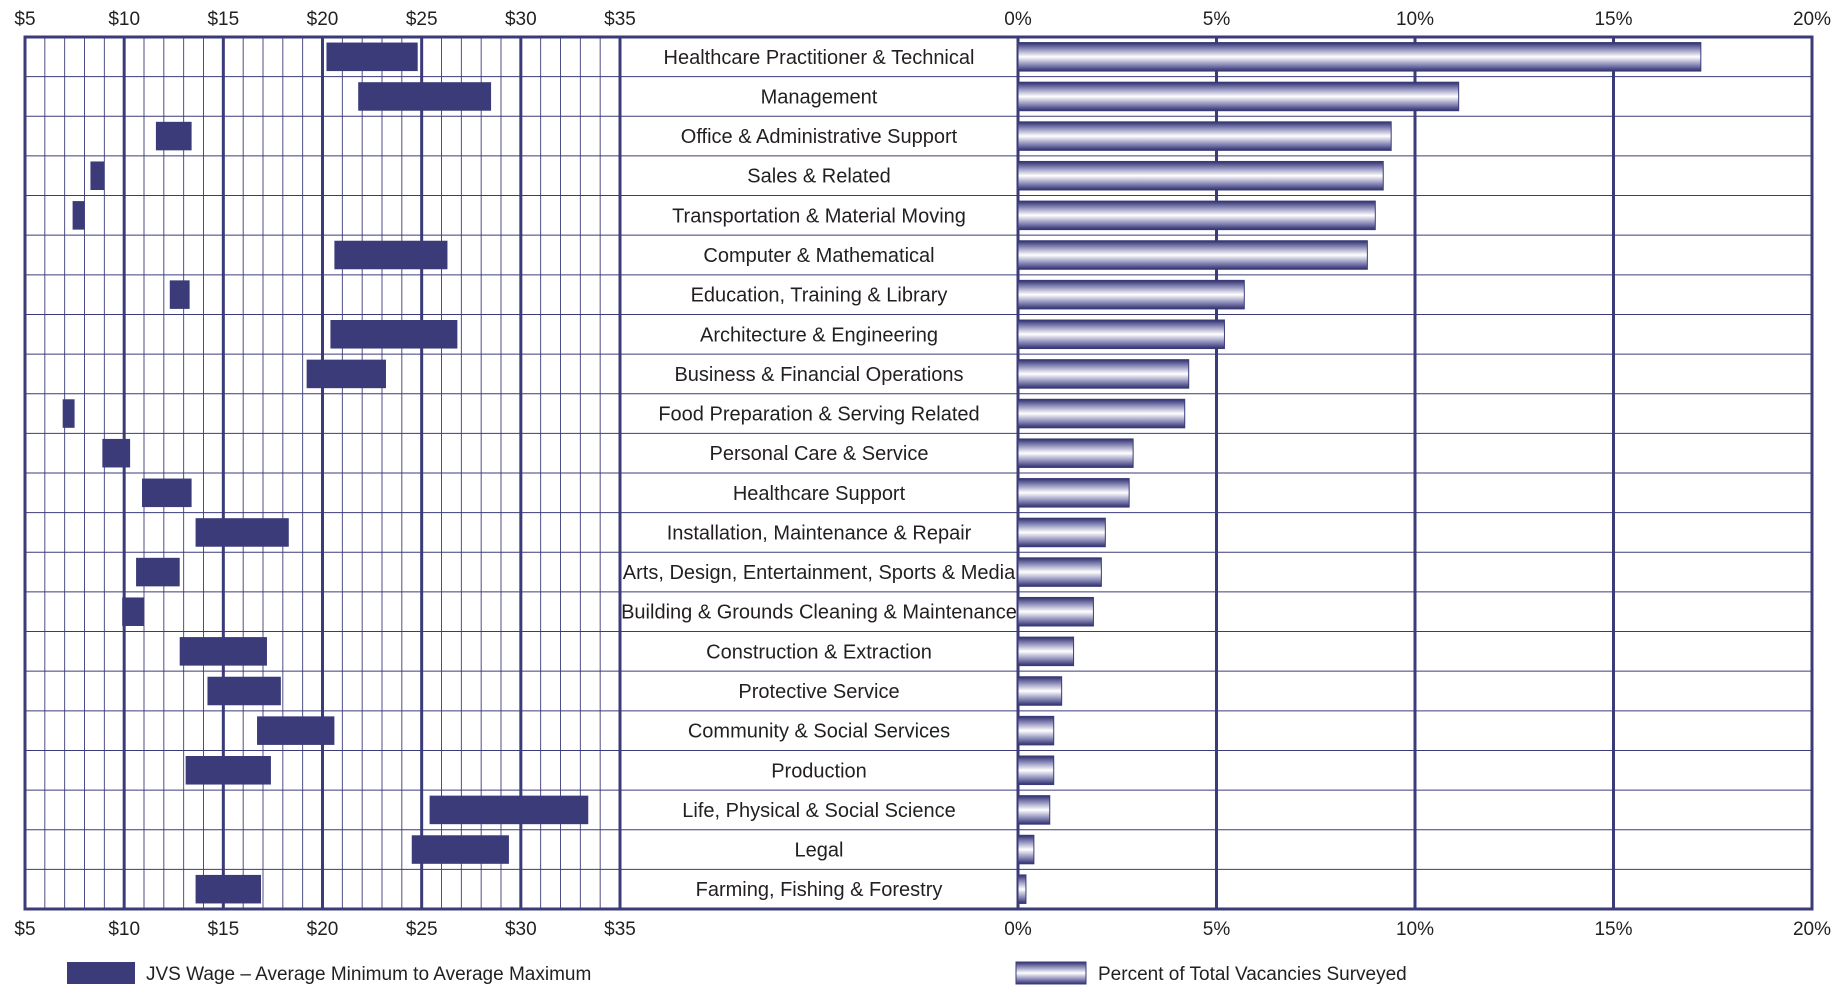  What do you see at coordinates (1051, 973) in the screenshot?
I see `legend-swatch-vacancies` at bounding box center [1051, 973].